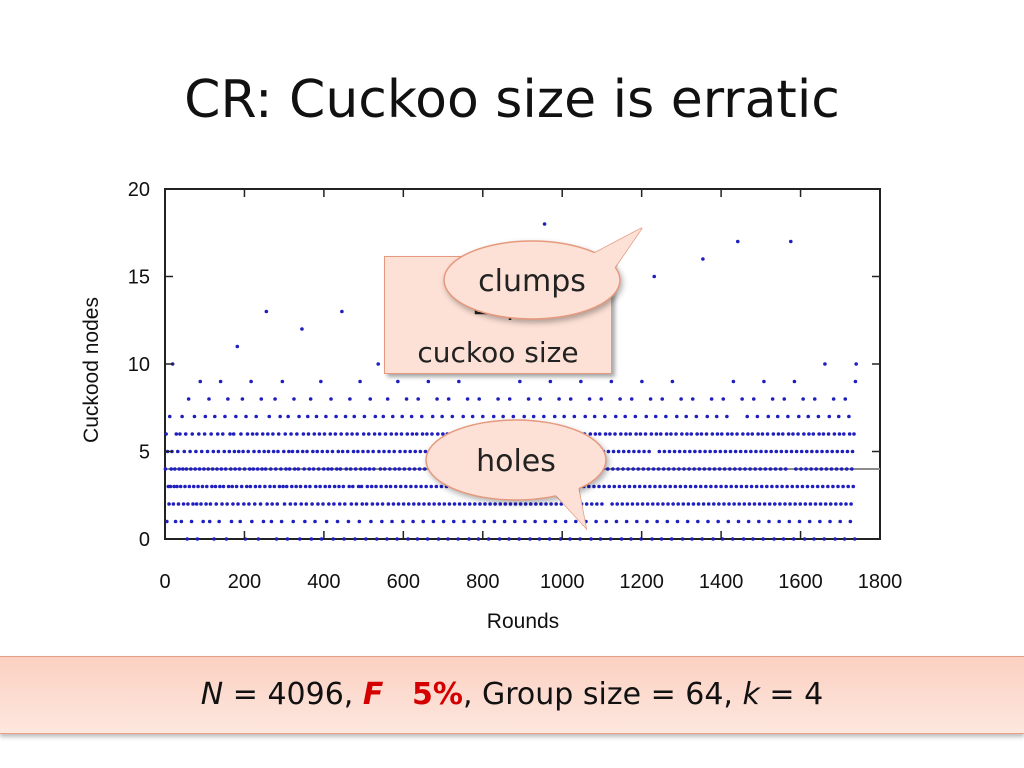  What do you see at coordinates (437, 694) in the screenshot?
I see `f-value: 5%` at bounding box center [437, 694].